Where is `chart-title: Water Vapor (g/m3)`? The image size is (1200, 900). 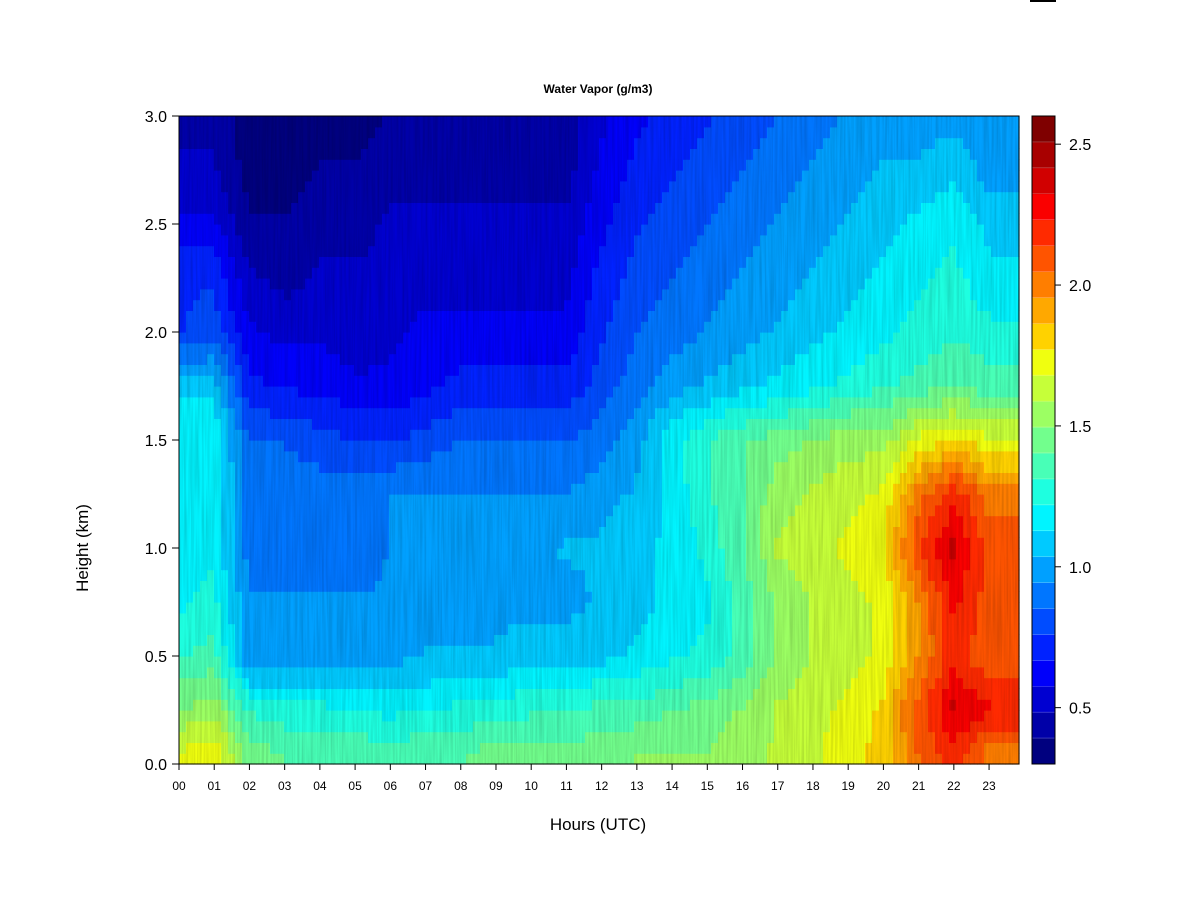 chart-title: Water Vapor (g/m3) is located at coordinates (598, 89).